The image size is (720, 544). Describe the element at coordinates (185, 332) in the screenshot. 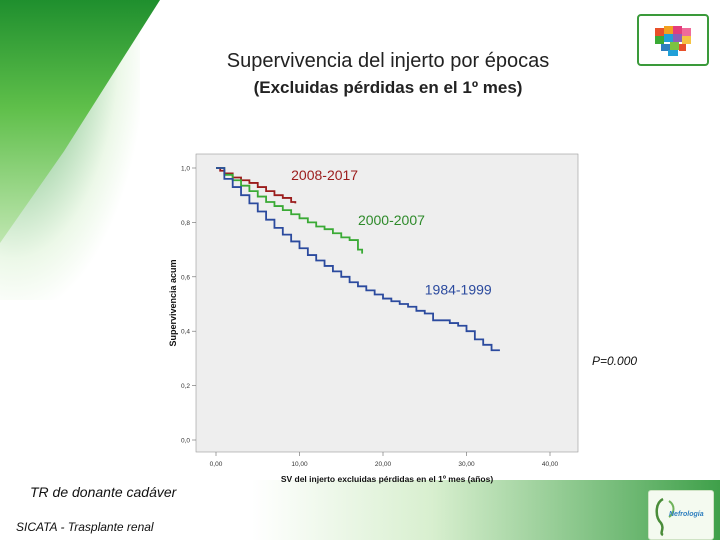

I see `y-tick-label: 0,4` at that location.